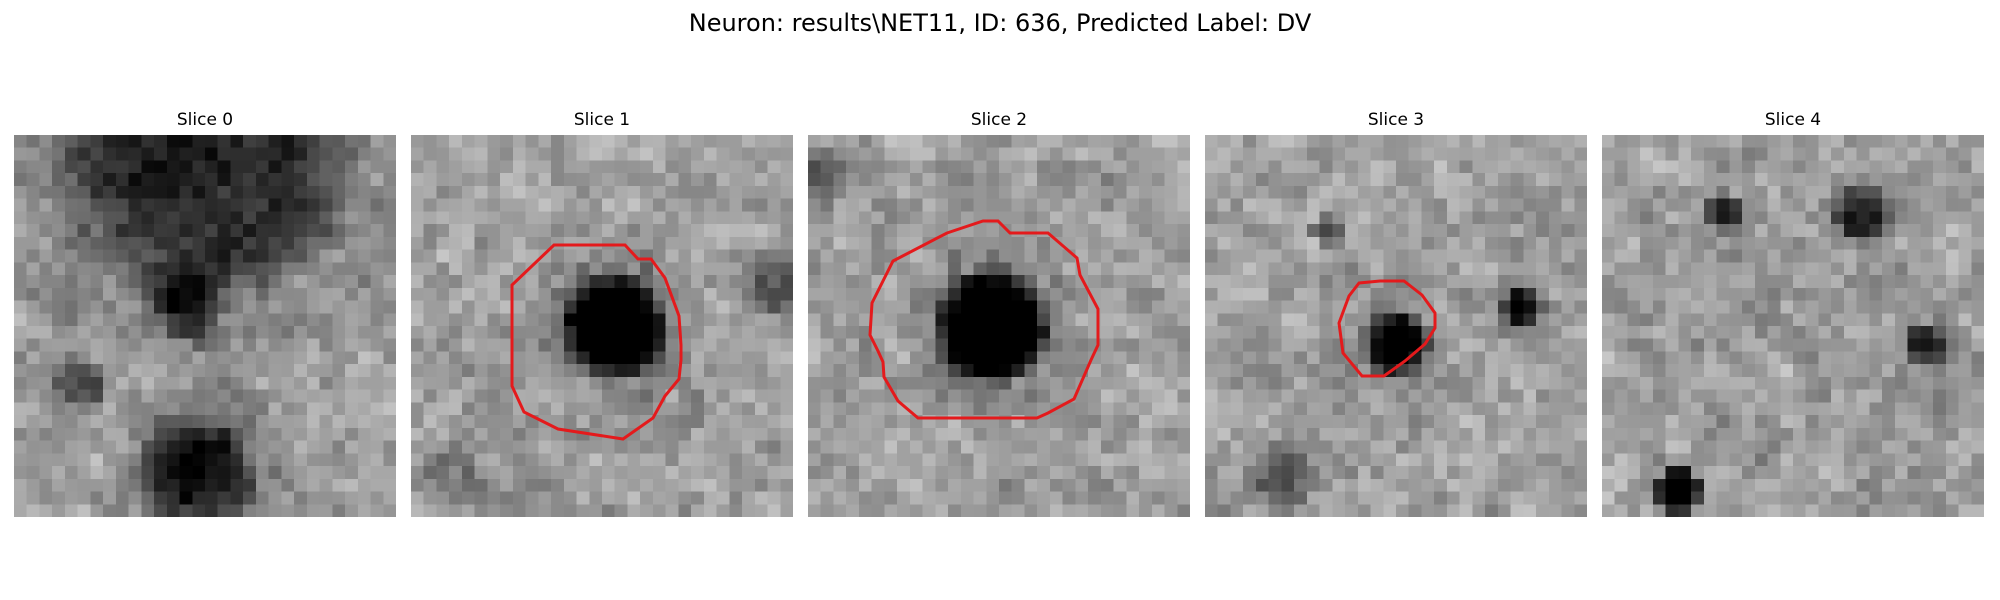 The width and height of the screenshot is (2000, 600). I want to click on slice-panel-0: Slice 0, so click(205, 313).